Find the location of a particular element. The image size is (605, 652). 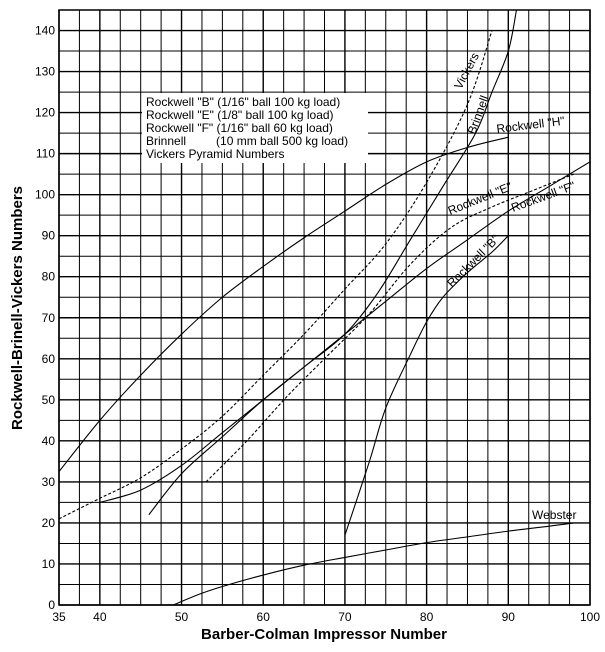

x-tick-label: 70 is located at coordinates (345, 617).